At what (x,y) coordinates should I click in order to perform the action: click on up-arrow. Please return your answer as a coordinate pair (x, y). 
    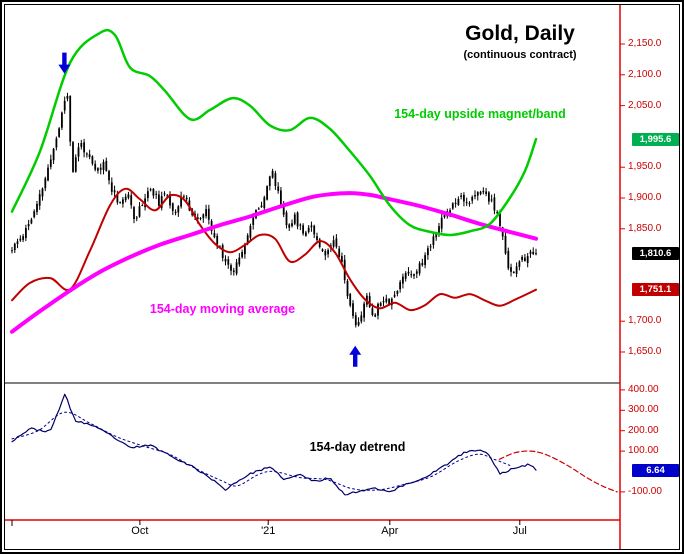
    Looking at the image, I should click on (355, 356).